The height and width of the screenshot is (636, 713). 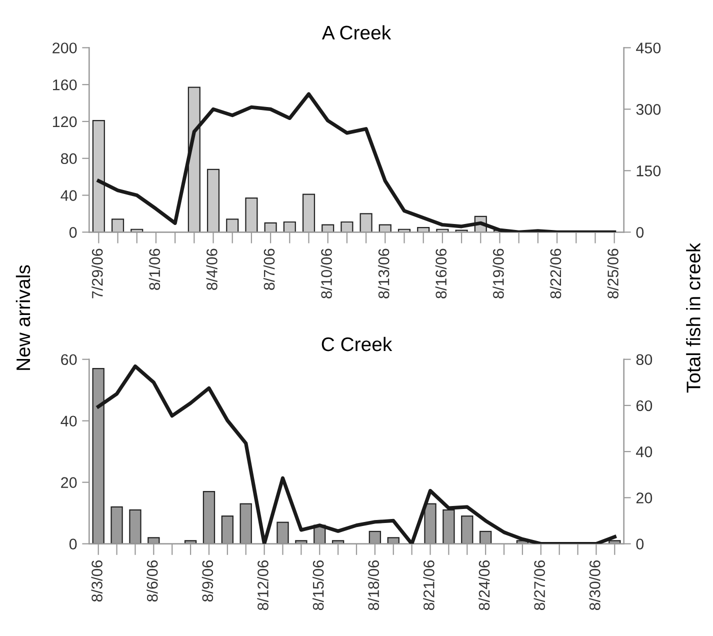 What do you see at coordinates (556, 273) in the screenshot?
I see `x-tick-label: 8/22/06` at bounding box center [556, 273].